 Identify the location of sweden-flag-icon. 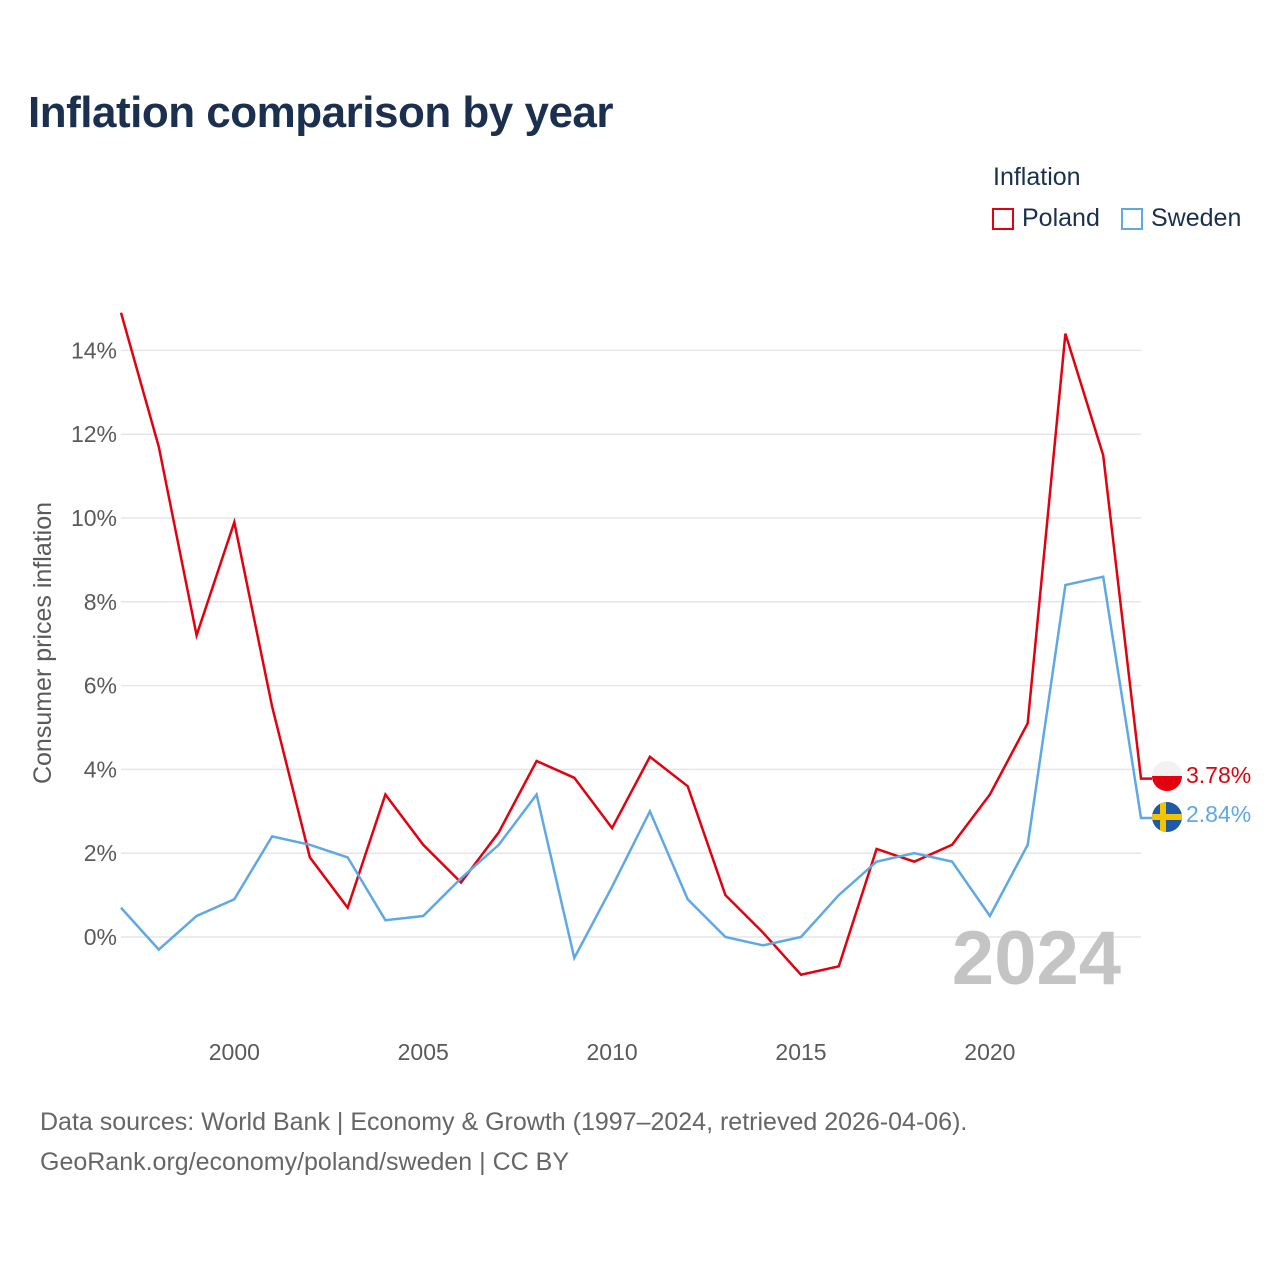
(1167, 817).